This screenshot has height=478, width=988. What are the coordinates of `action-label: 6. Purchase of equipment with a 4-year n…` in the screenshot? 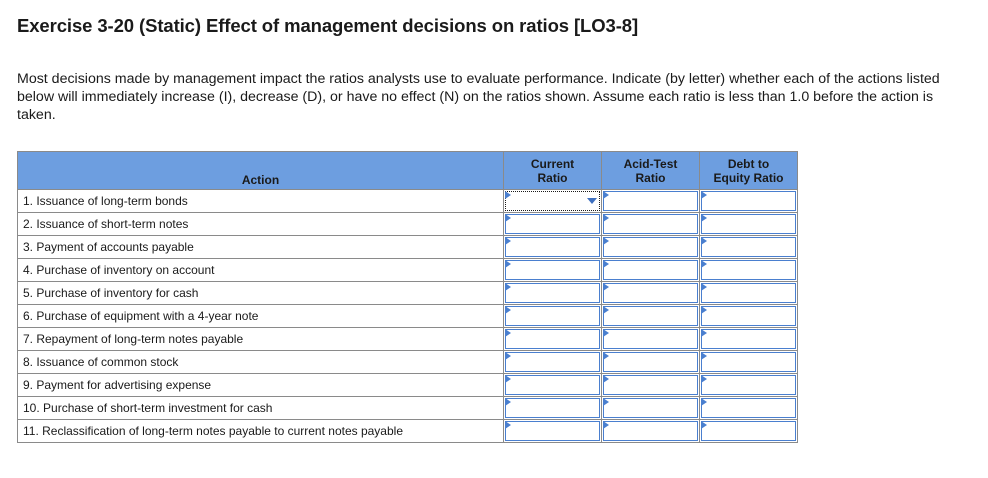 It's located at (260, 316).